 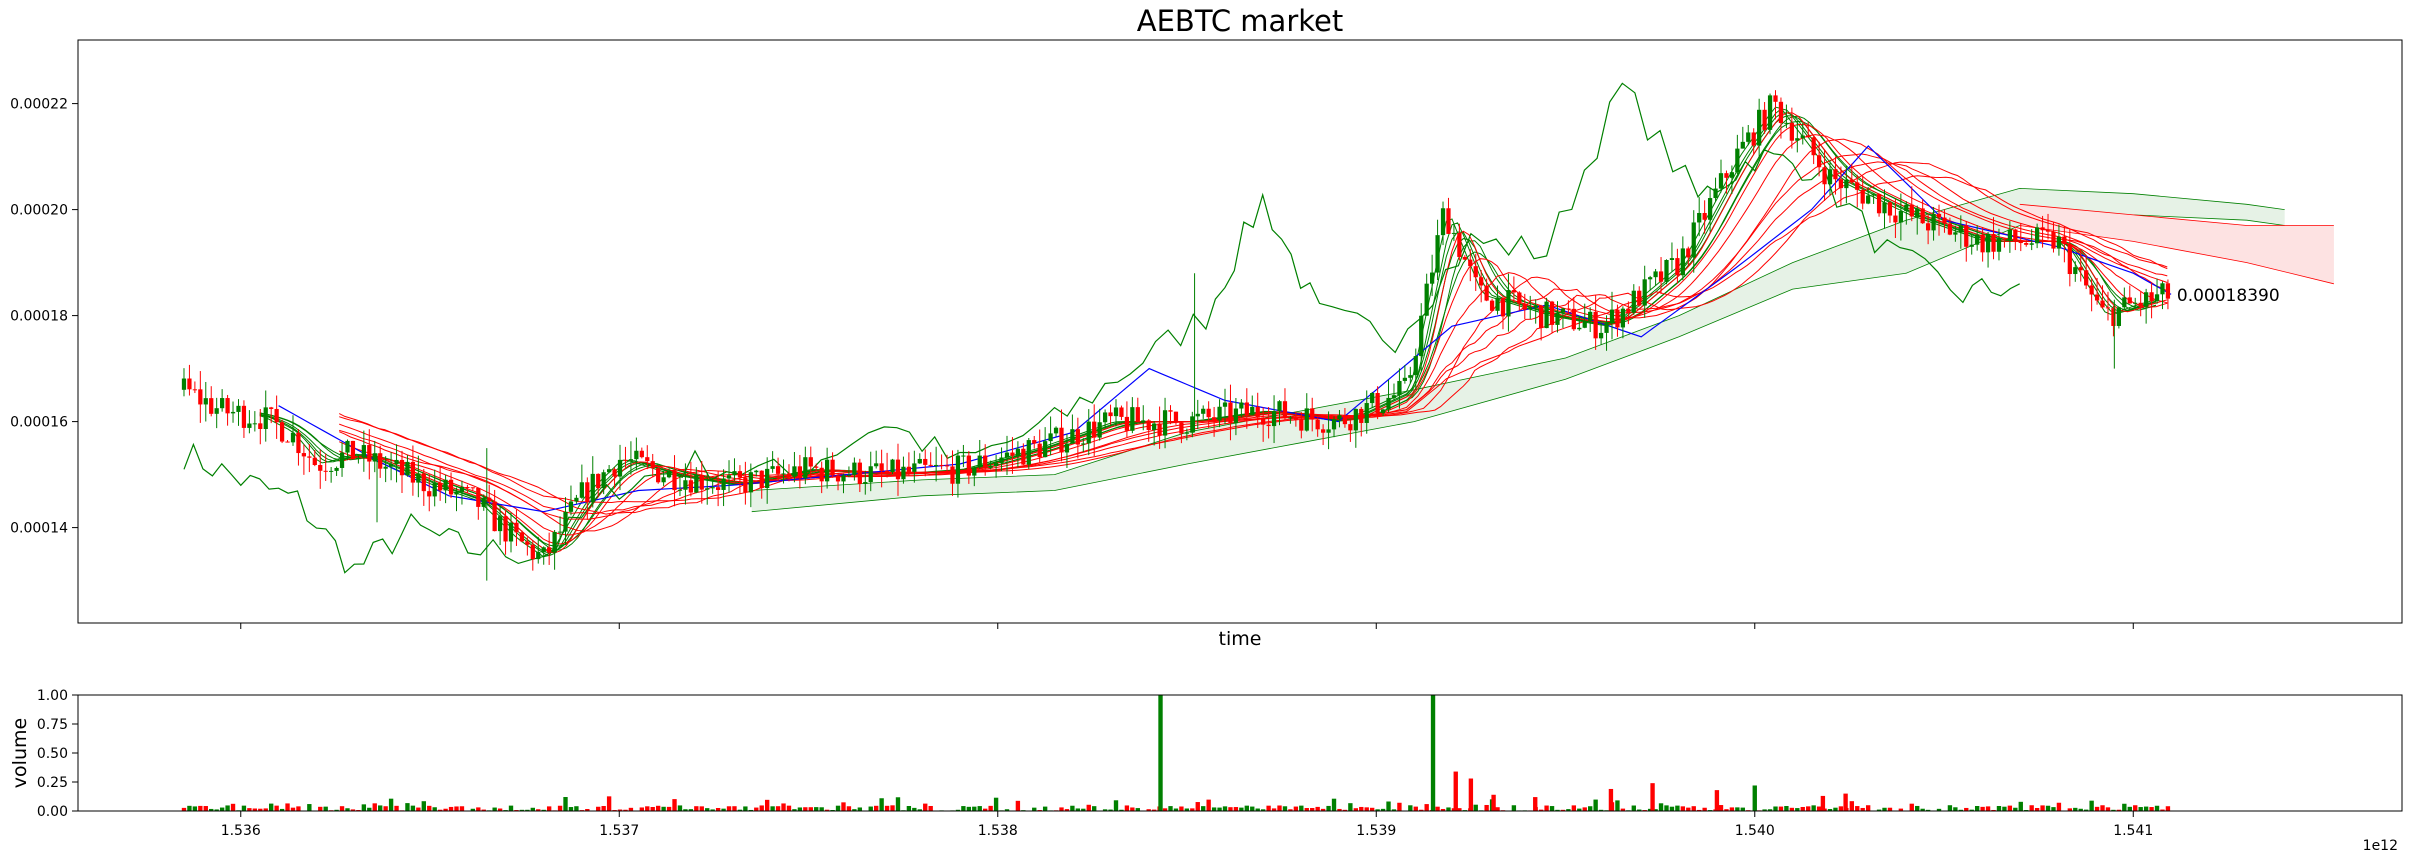 What do you see at coordinates (1240, 753) in the screenshot?
I see `volume-plot-background` at bounding box center [1240, 753].